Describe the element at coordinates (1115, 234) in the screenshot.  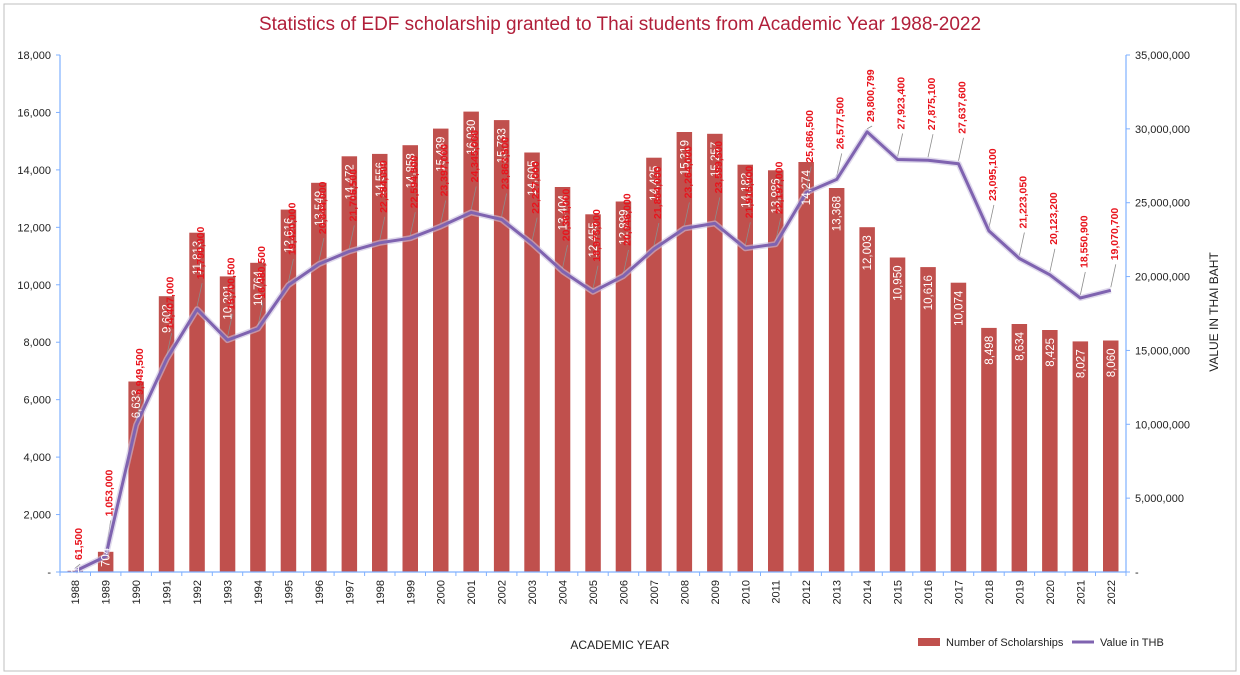
I see `line-value-label-2022: 19,070,700` at that location.